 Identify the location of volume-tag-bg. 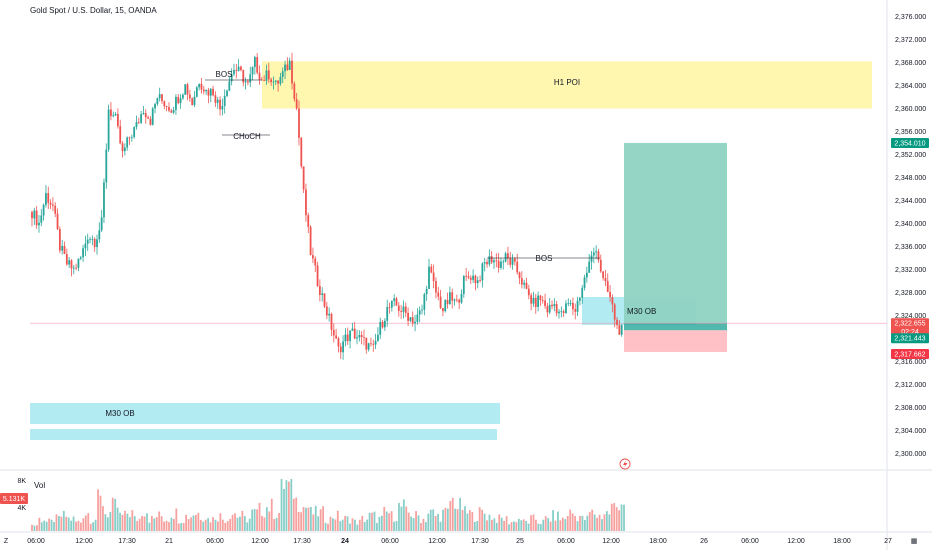
(14, 498).